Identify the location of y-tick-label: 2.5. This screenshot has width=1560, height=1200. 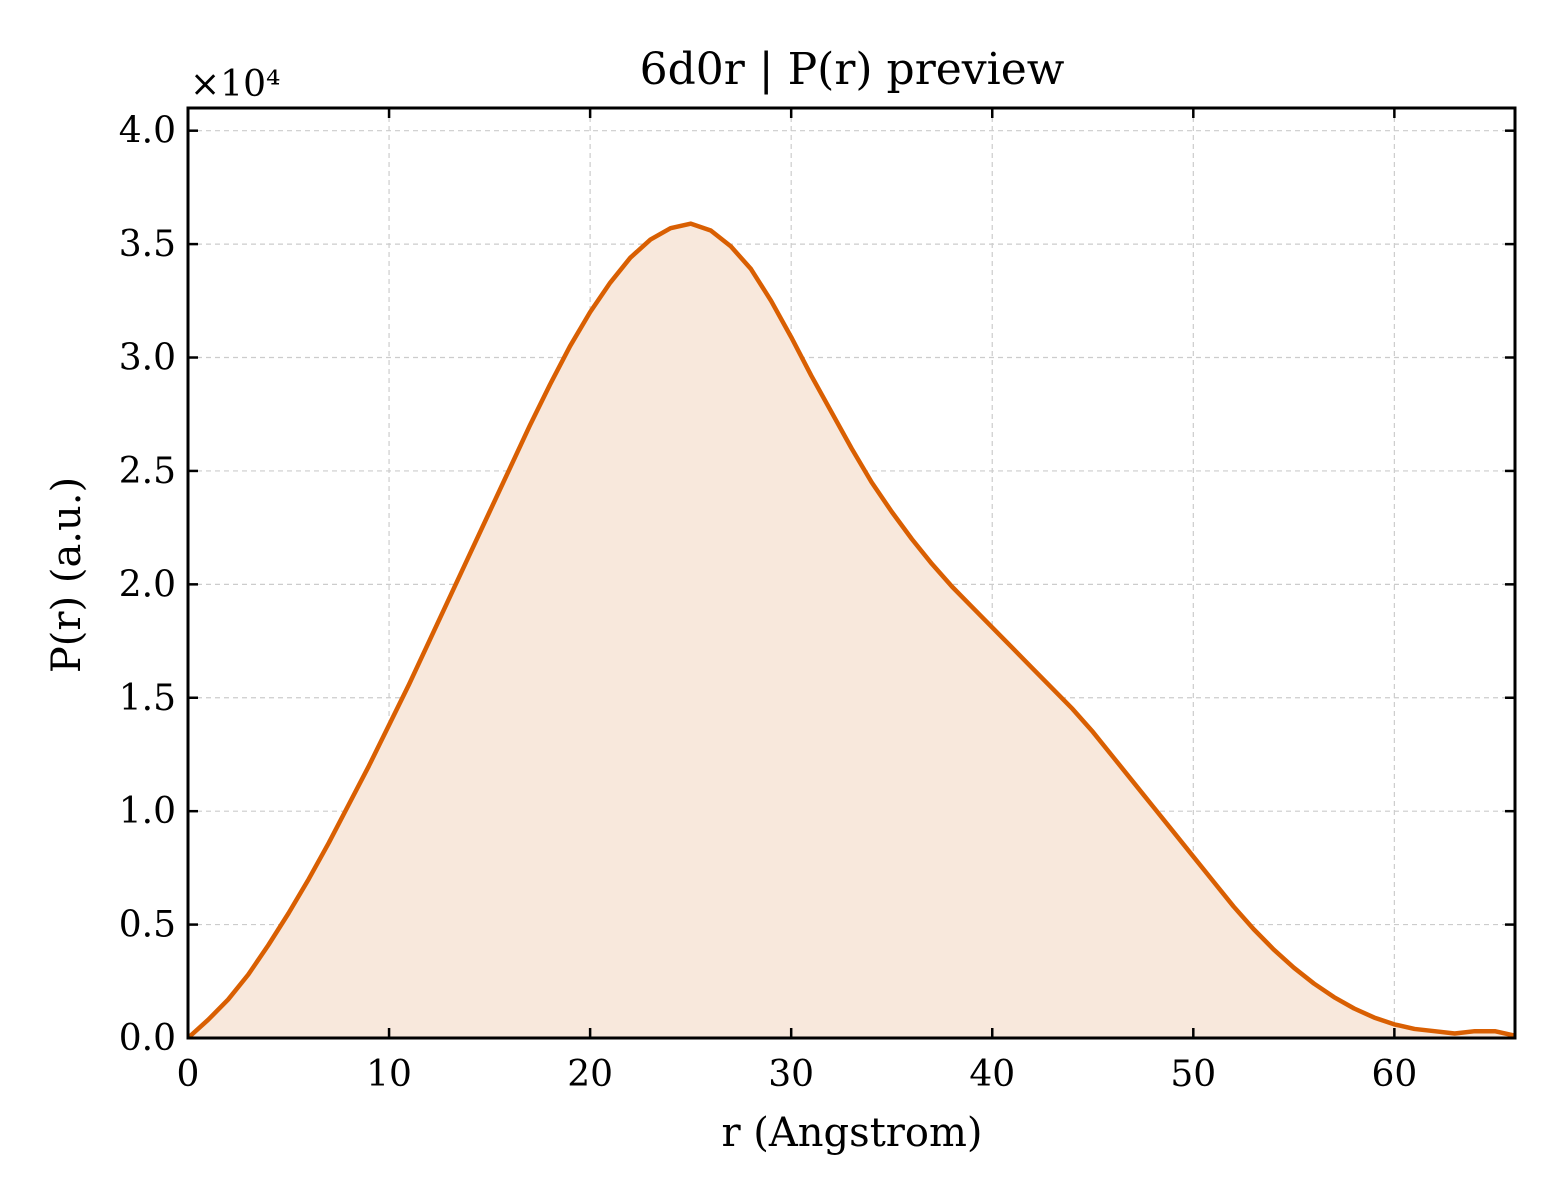
(147, 471).